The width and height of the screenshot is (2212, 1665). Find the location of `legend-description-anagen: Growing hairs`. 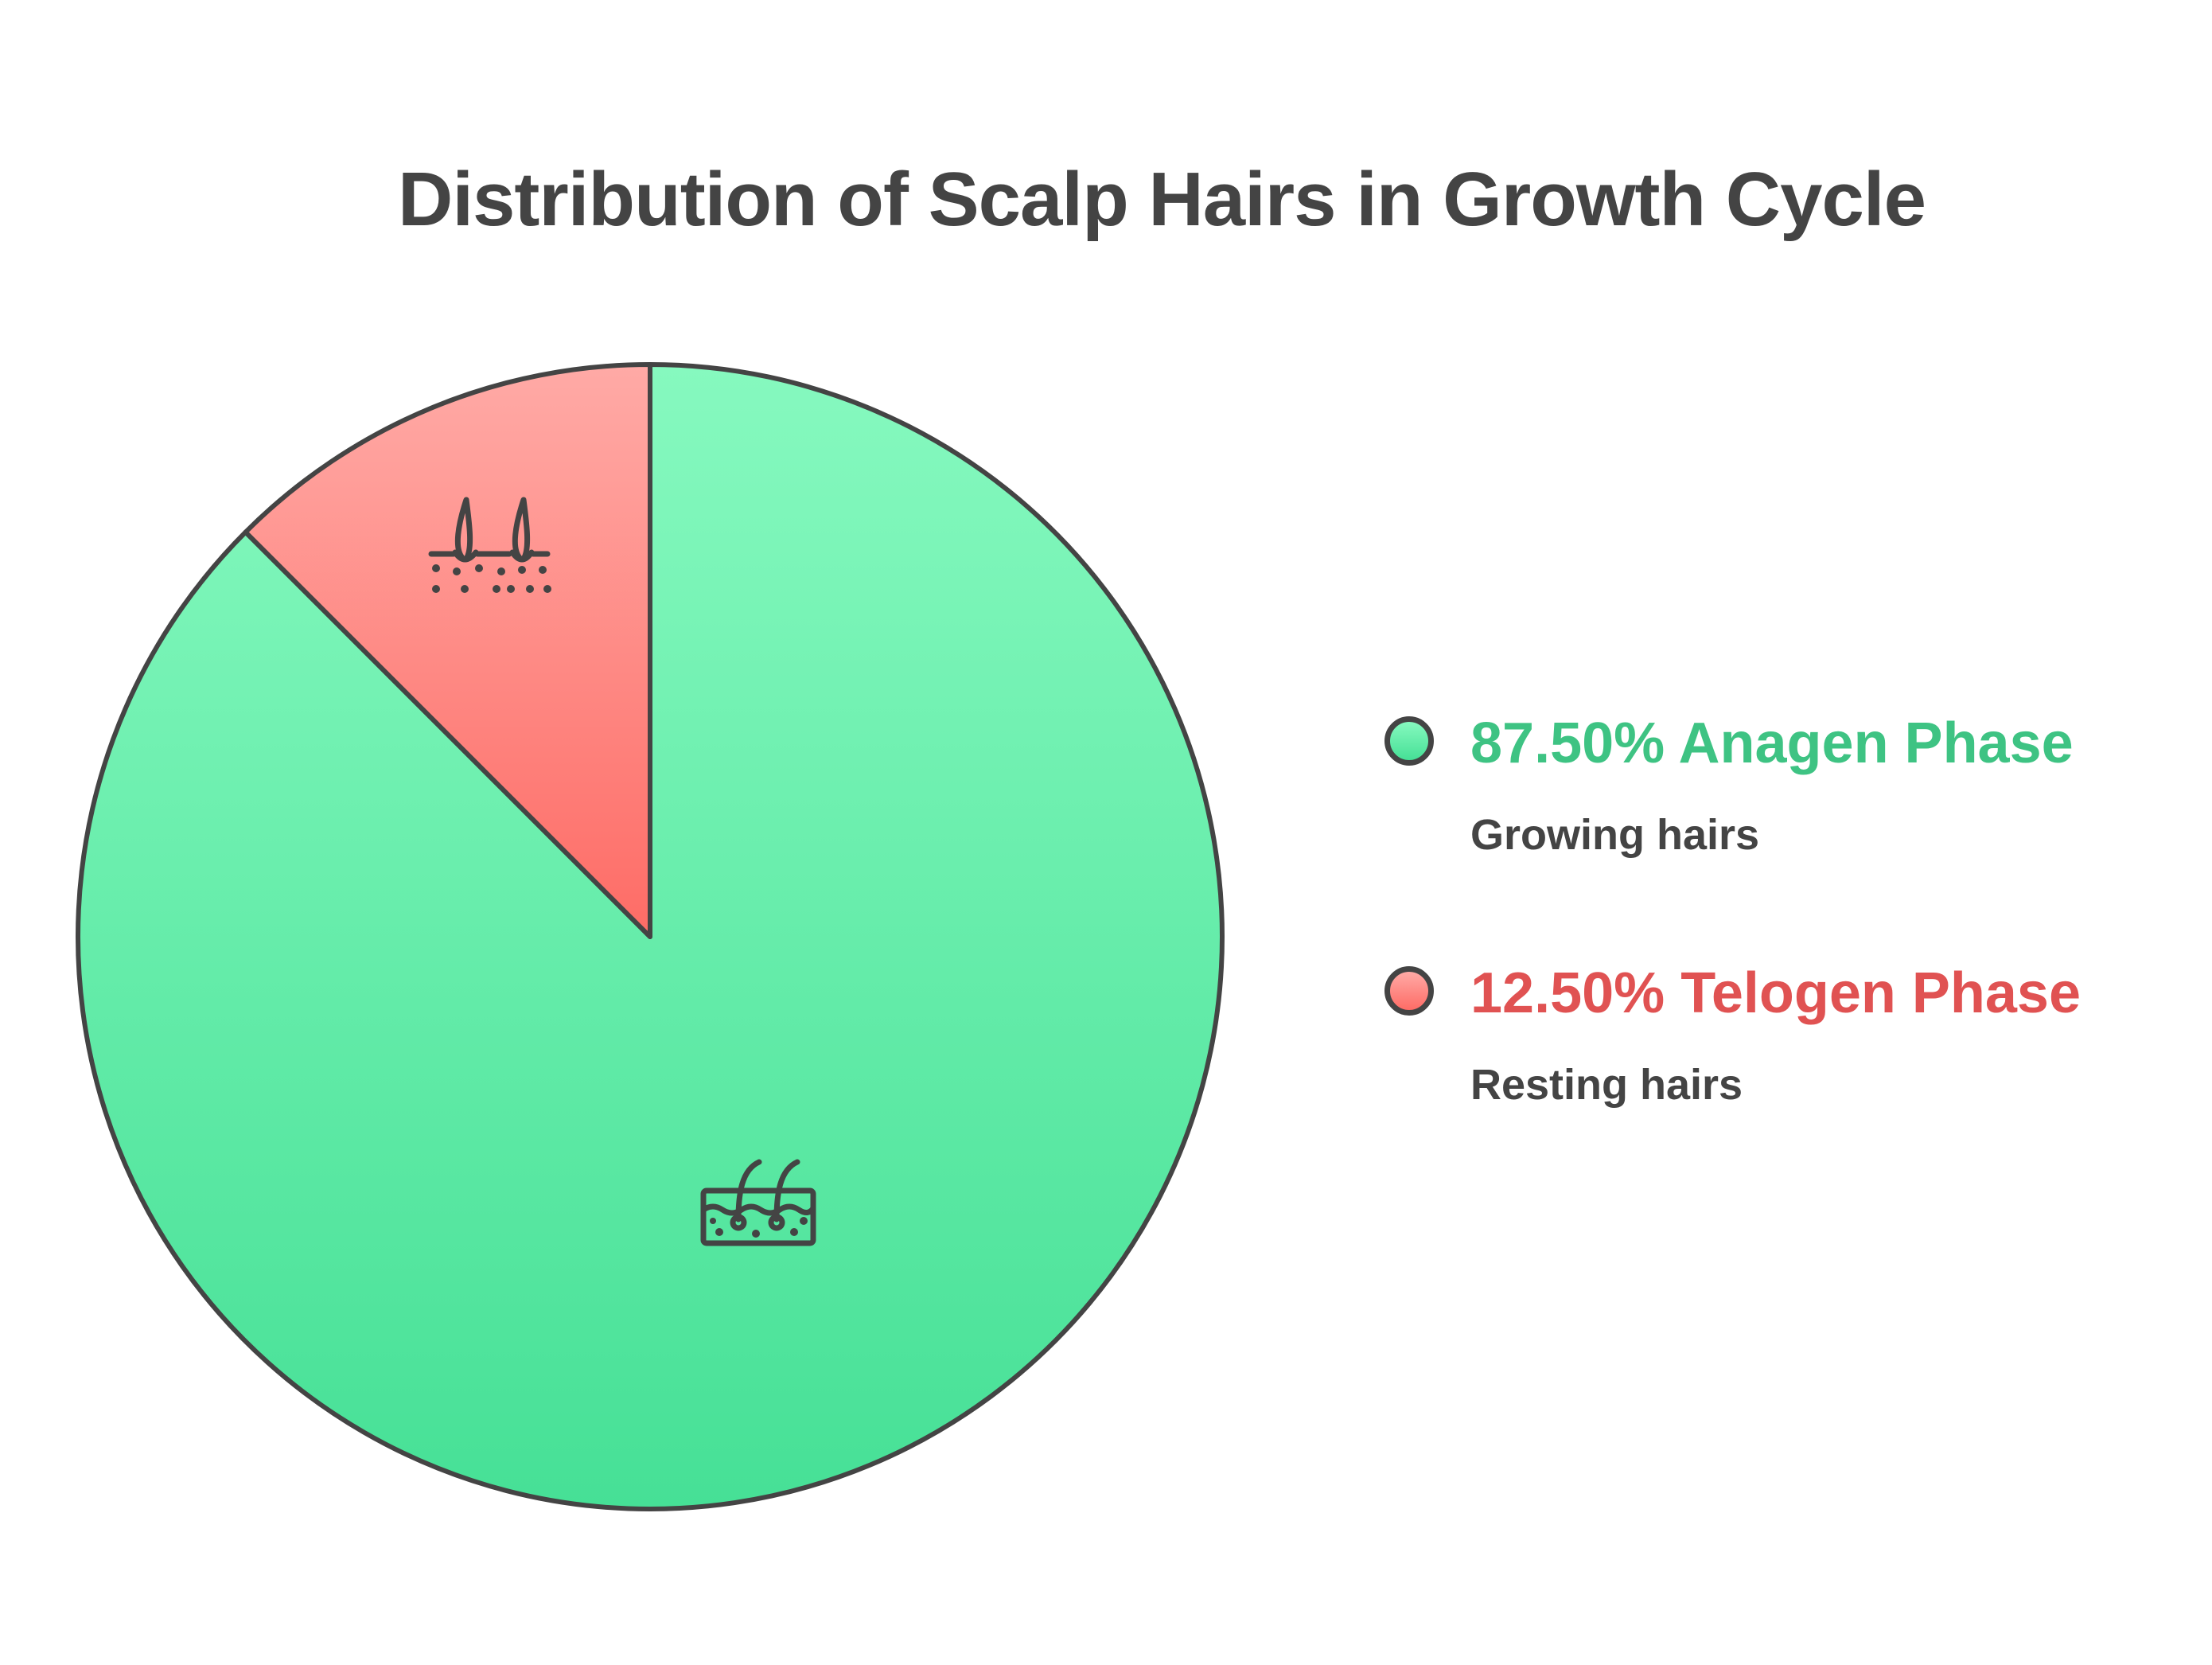

legend-description-anagen: Growing hairs is located at coordinates (1615, 835).